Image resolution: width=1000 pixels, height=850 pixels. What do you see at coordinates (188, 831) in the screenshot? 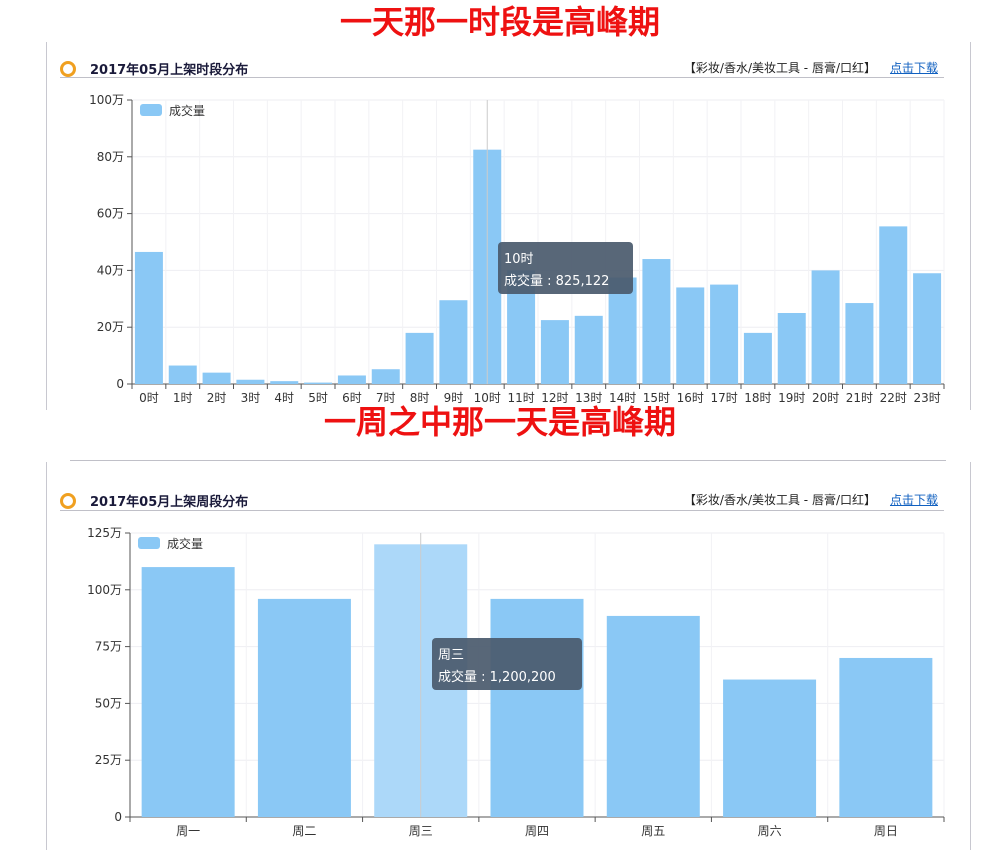
I see `x-tick-label: 周一` at bounding box center [188, 831].